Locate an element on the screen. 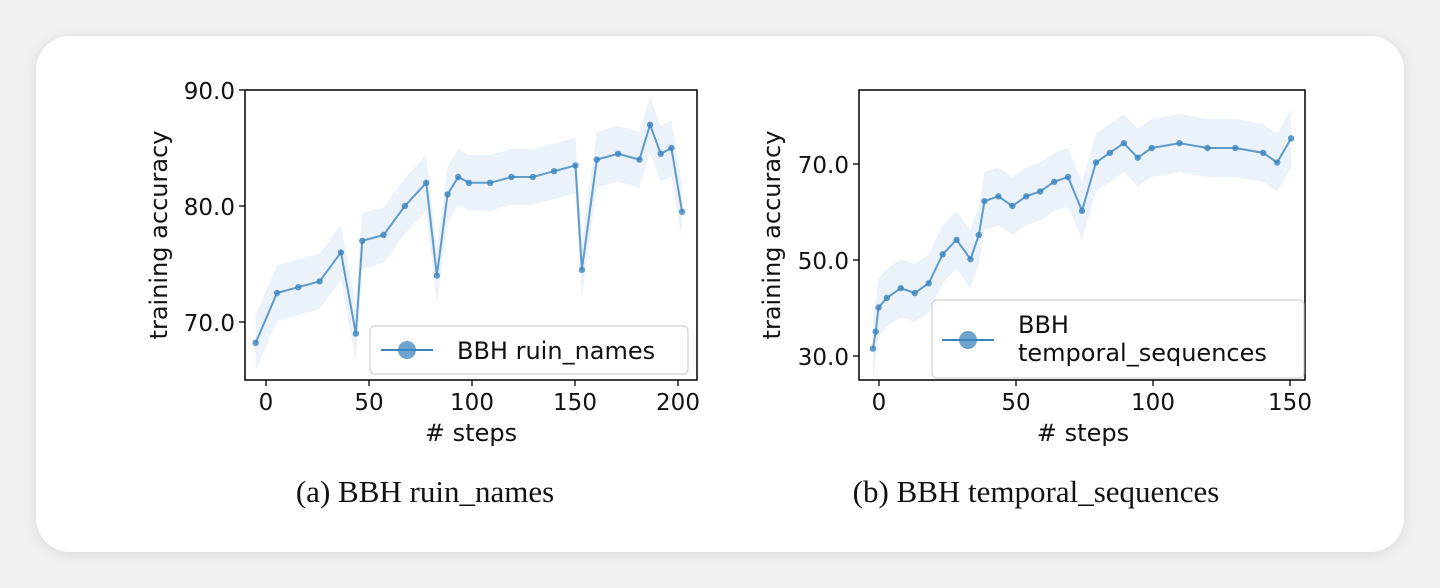  panel-b-x-axis-label: # steps is located at coordinates (1083, 433).